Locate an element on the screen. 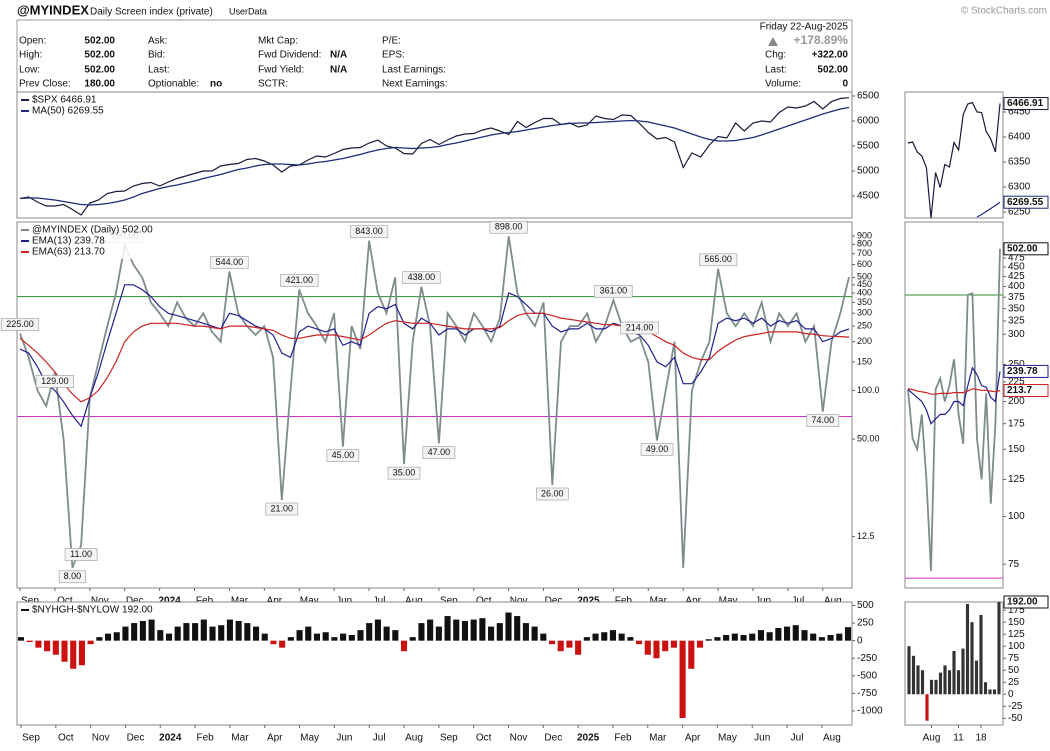 This screenshot has width=1050, height=751. field-label: Chg: is located at coordinates (775, 55).